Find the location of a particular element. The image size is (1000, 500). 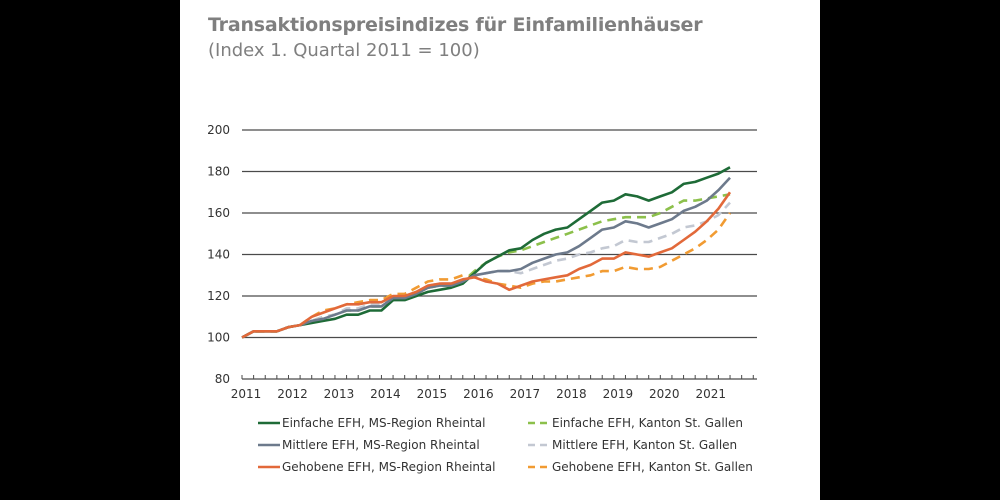

y-tick-label: 80 is located at coordinates (222, 379).